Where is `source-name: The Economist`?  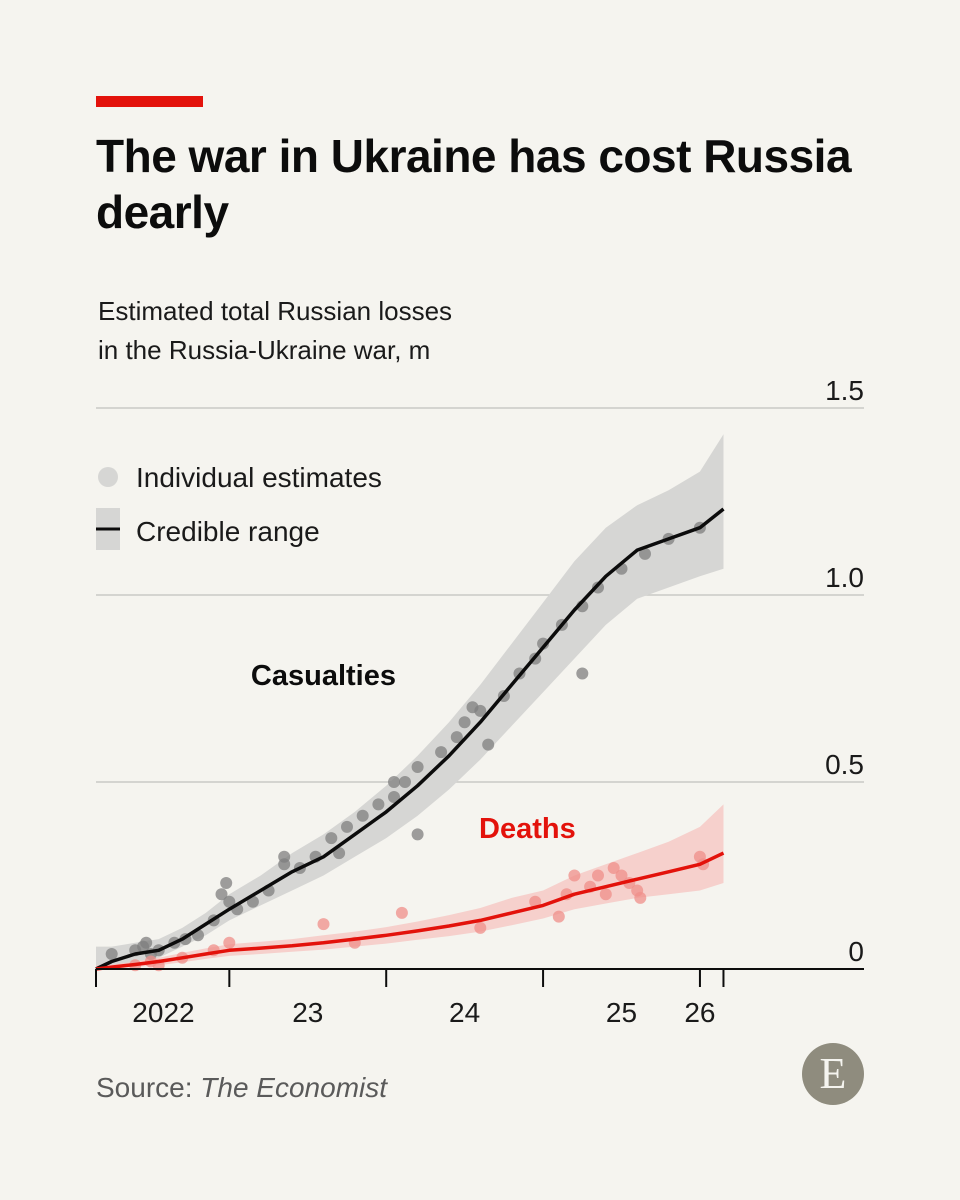 source-name: The Economist is located at coordinates (294, 1087).